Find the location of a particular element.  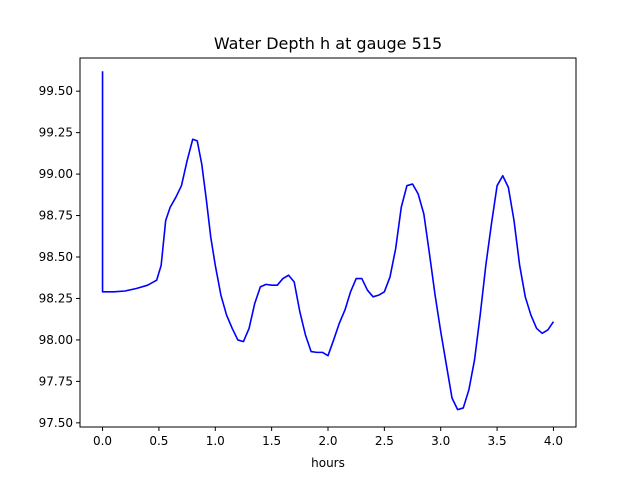

y-tick-label: 97.50 is located at coordinates (56, 423).